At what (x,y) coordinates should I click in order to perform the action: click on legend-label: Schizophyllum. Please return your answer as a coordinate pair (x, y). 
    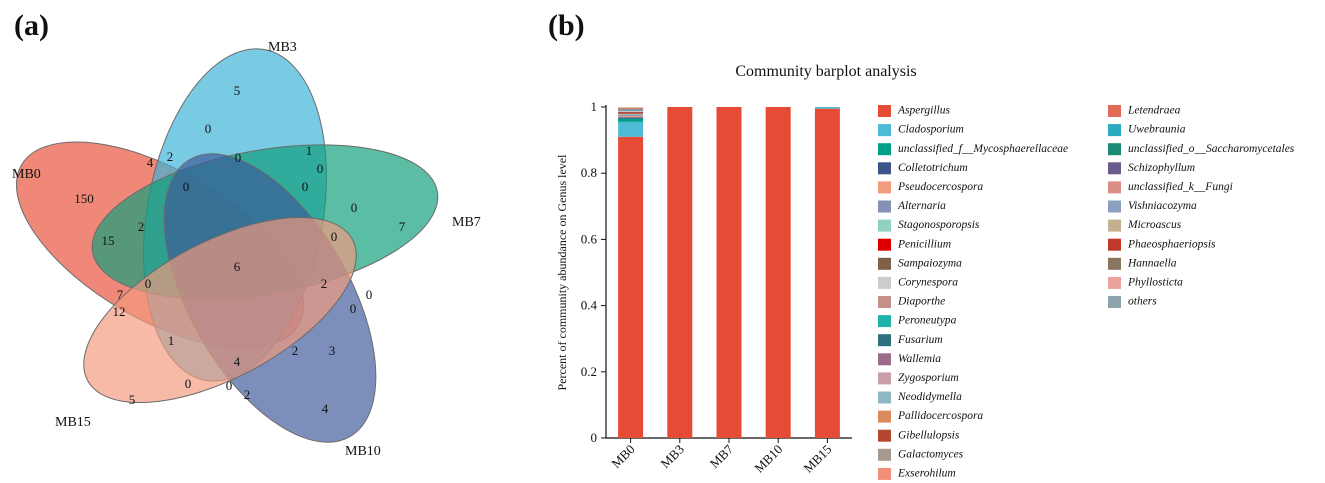
    Looking at the image, I should click on (1161, 168).